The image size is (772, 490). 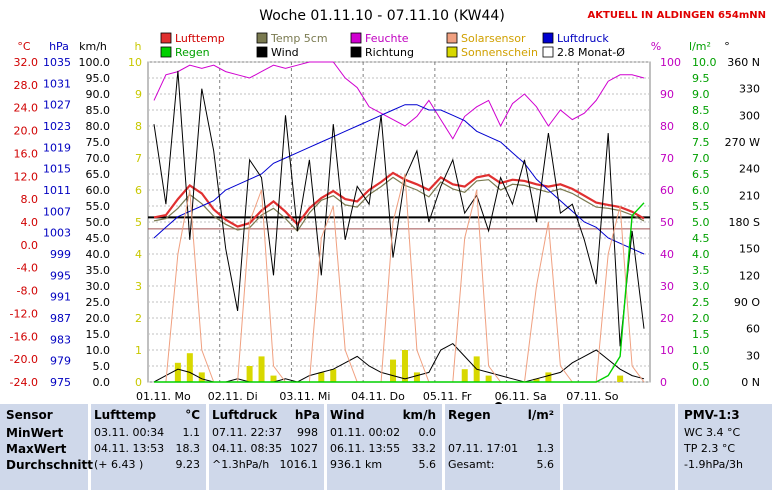 I want to click on tick-label-direction: 60, so click(x=753, y=329).